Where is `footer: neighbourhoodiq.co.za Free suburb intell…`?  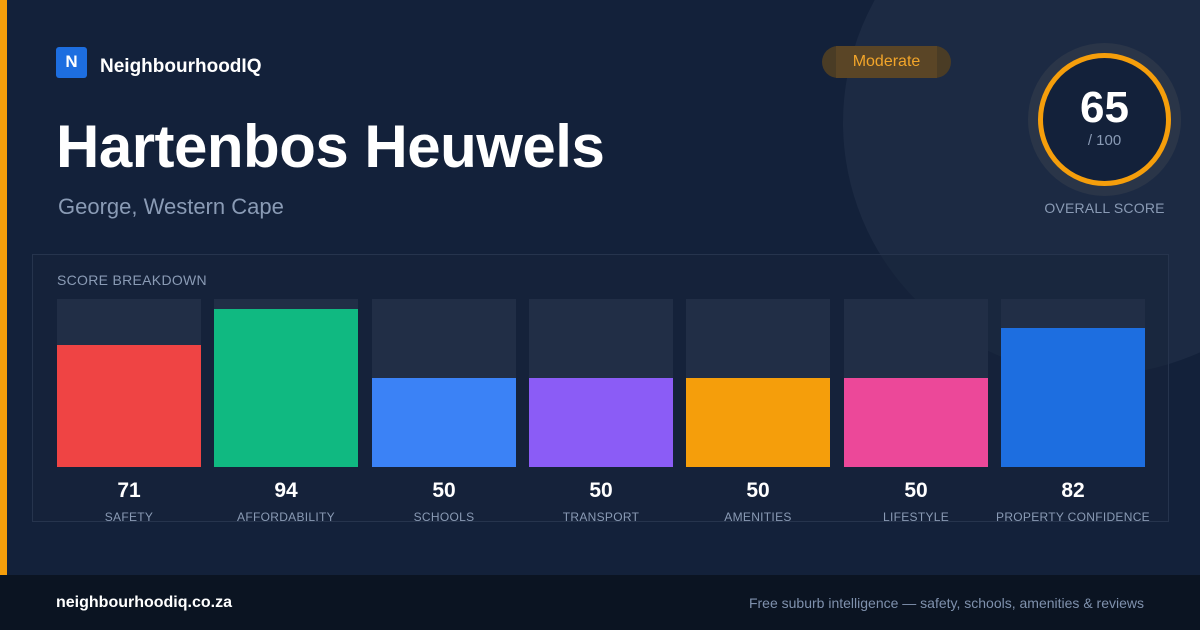 footer: neighbourhoodiq.co.za Free suburb intell… is located at coordinates (600, 602).